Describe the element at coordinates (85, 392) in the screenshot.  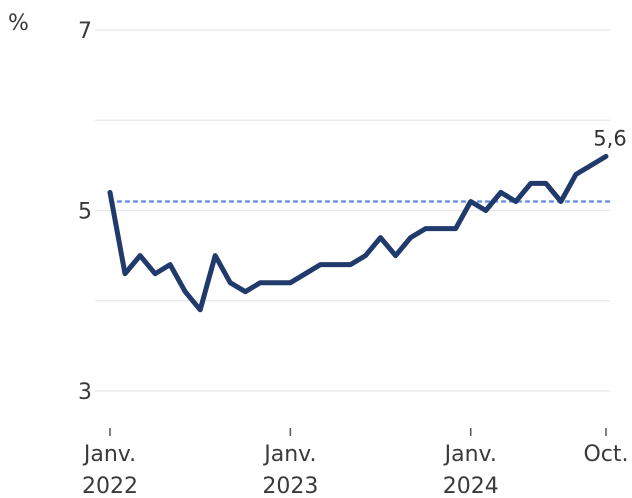
I see `y-tick-label: 3` at that location.